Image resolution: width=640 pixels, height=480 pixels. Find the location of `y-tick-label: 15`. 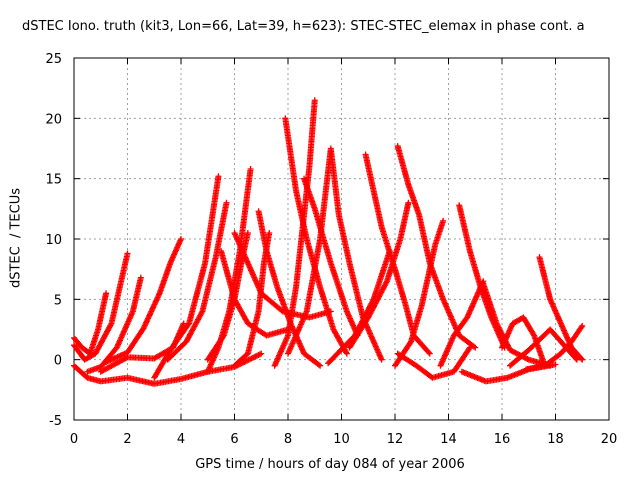

y-tick-label: 15 is located at coordinates (53, 180).